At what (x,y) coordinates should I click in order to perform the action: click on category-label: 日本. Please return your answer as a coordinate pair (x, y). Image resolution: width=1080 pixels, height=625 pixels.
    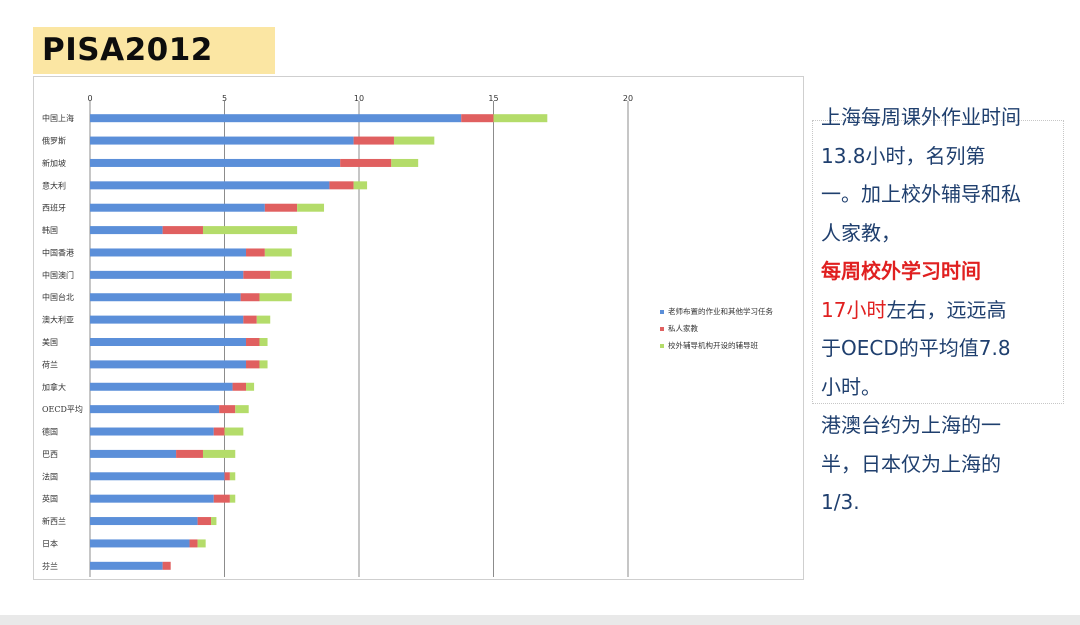
    Looking at the image, I should click on (50, 543).